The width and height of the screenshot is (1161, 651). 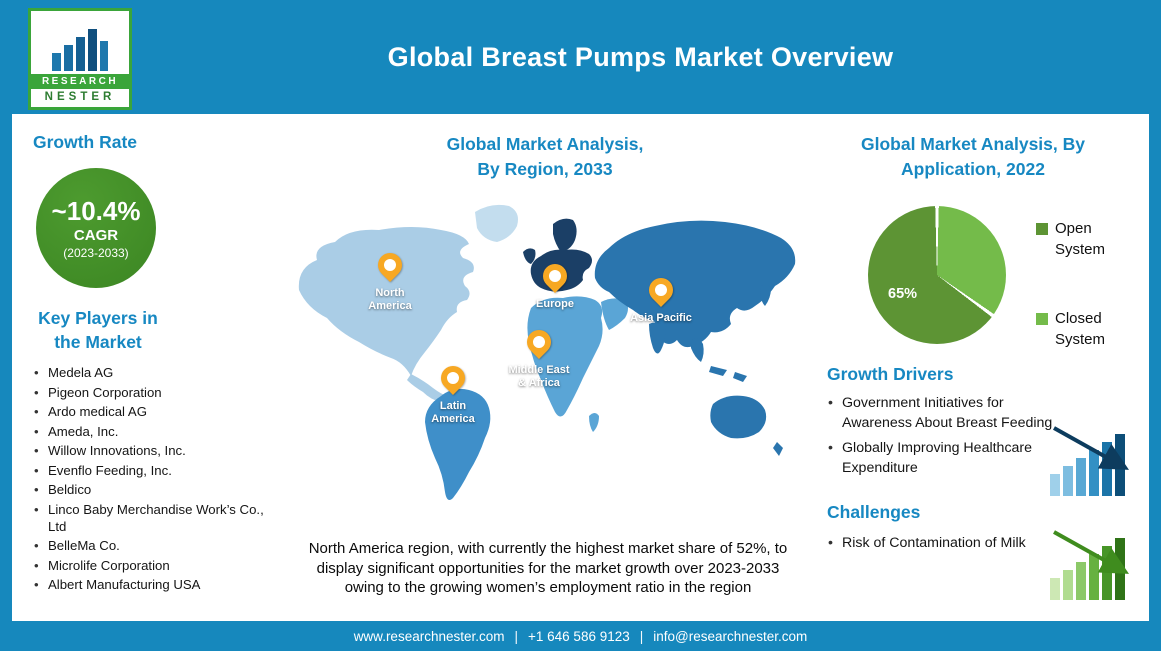 What do you see at coordinates (149, 470) in the screenshot?
I see `key-player-item: Evenflo Feeding, Inc.` at bounding box center [149, 470].